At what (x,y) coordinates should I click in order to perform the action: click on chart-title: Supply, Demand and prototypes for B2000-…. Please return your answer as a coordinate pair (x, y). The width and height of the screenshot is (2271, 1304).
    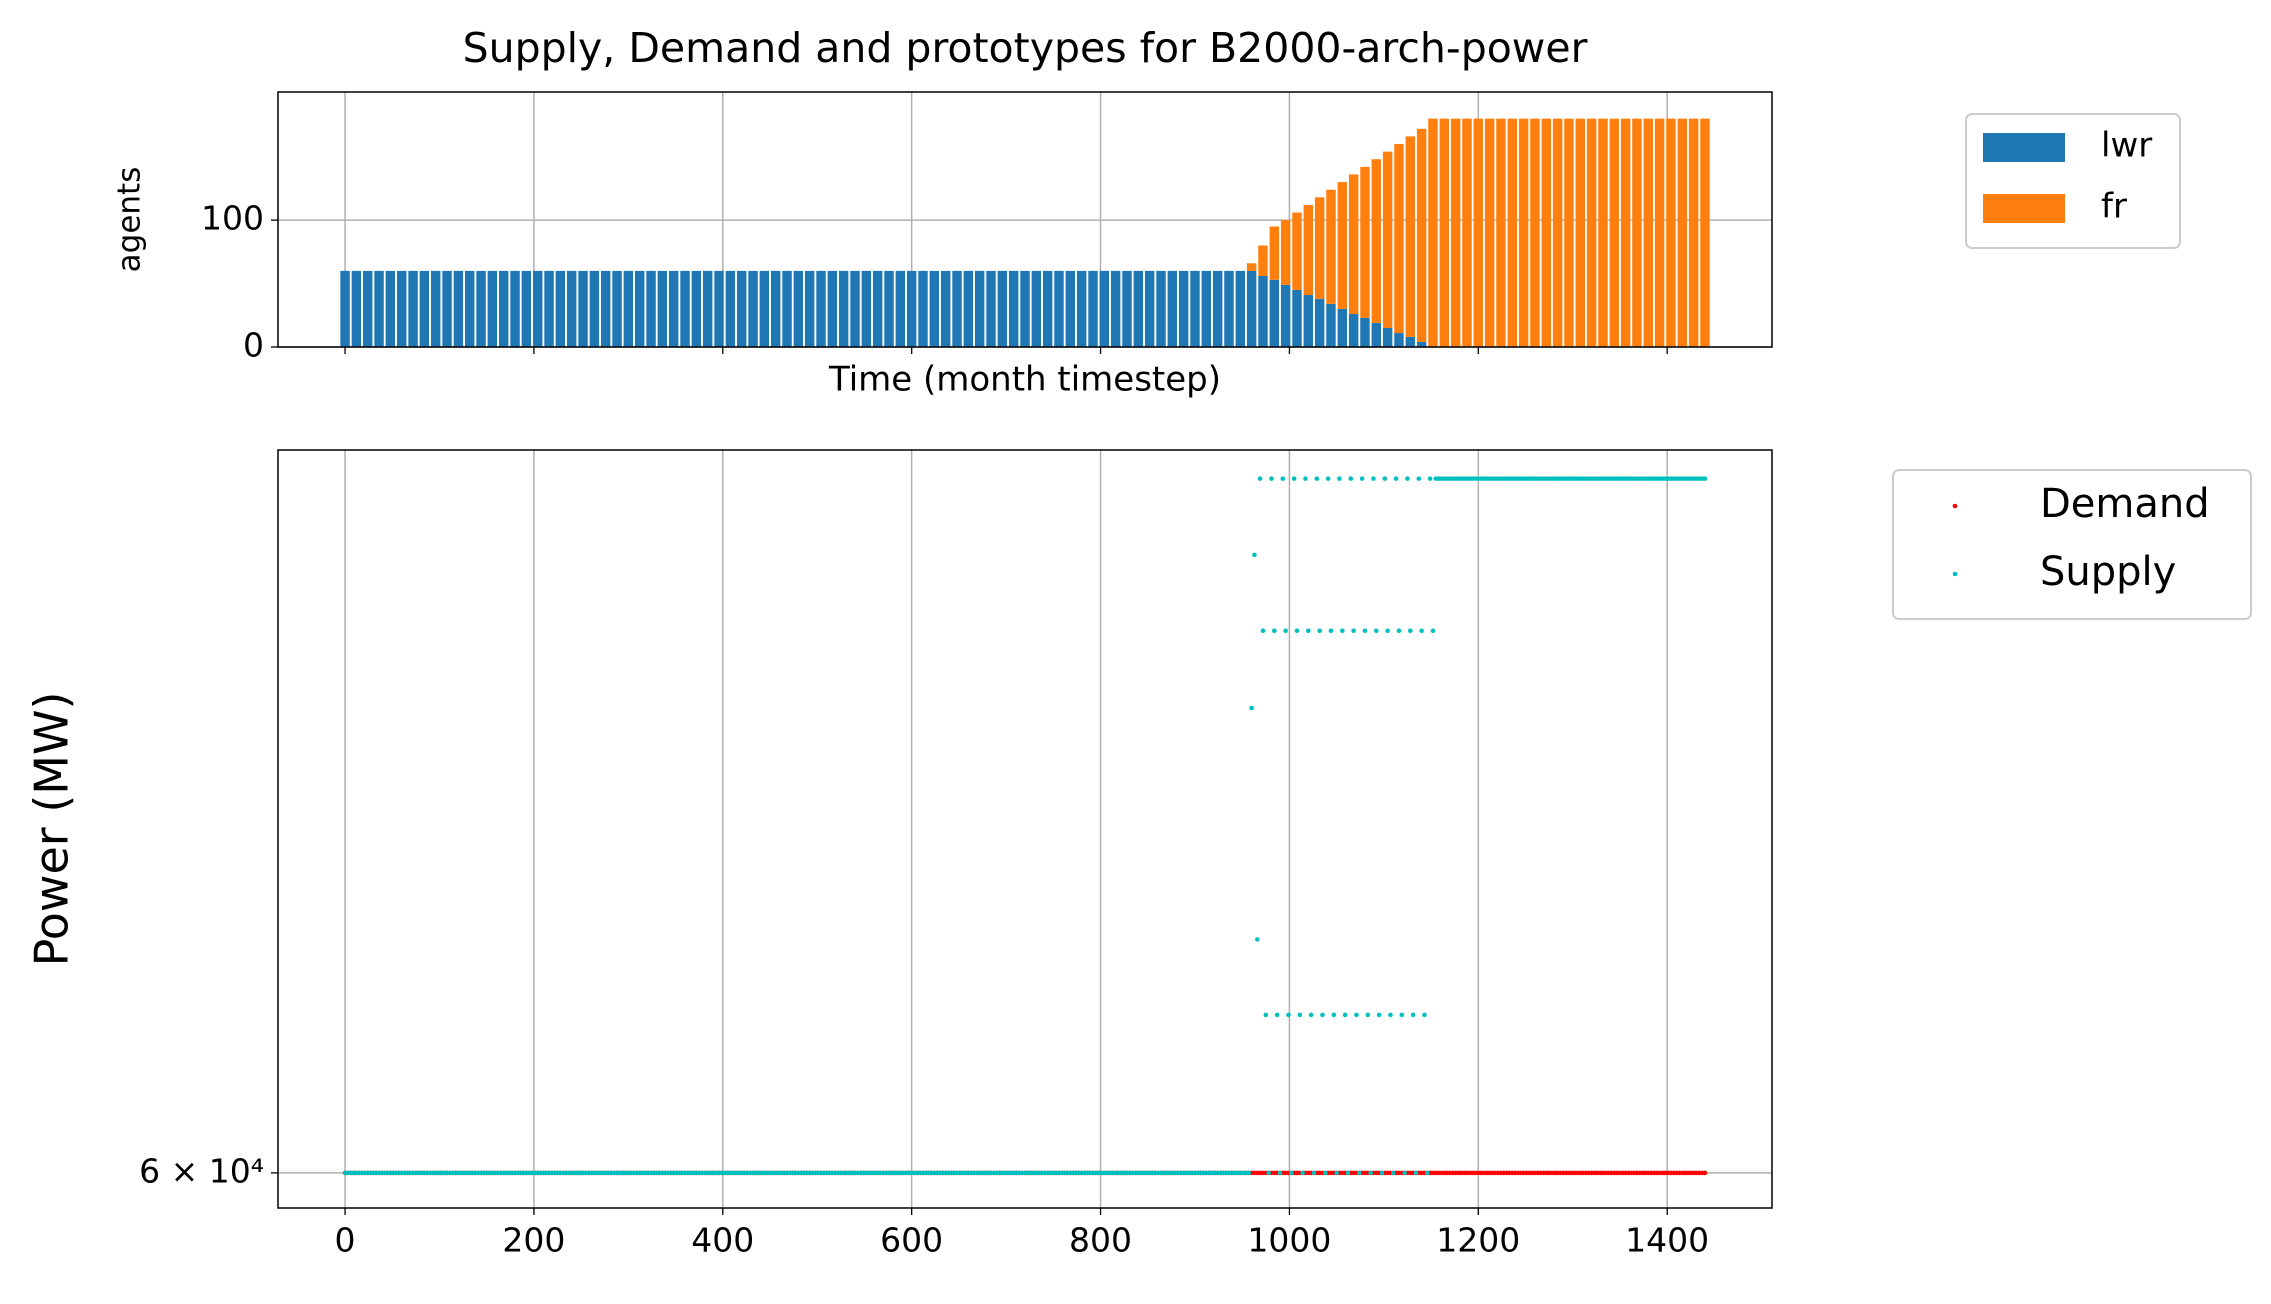
    Looking at the image, I should click on (1025, 48).